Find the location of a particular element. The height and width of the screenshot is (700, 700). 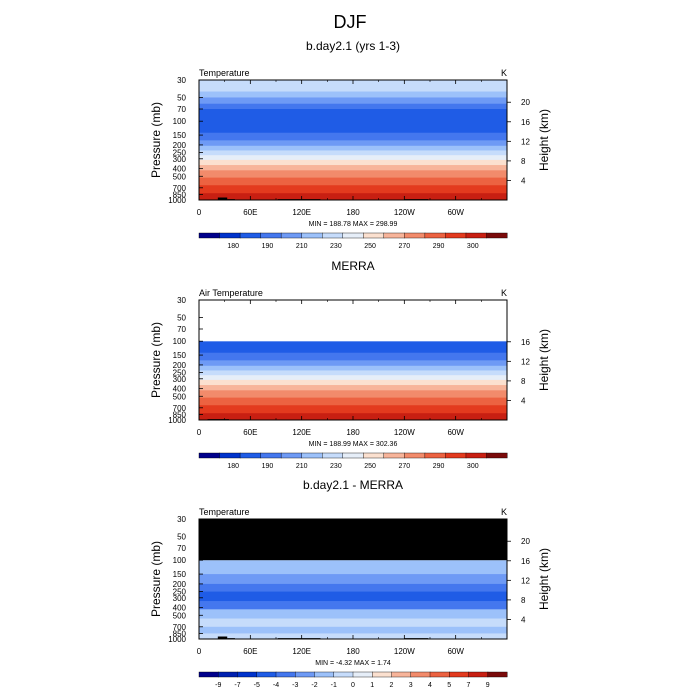

stats-label: MIN = 188.78 MAX = 298.99 is located at coordinates (353, 224).